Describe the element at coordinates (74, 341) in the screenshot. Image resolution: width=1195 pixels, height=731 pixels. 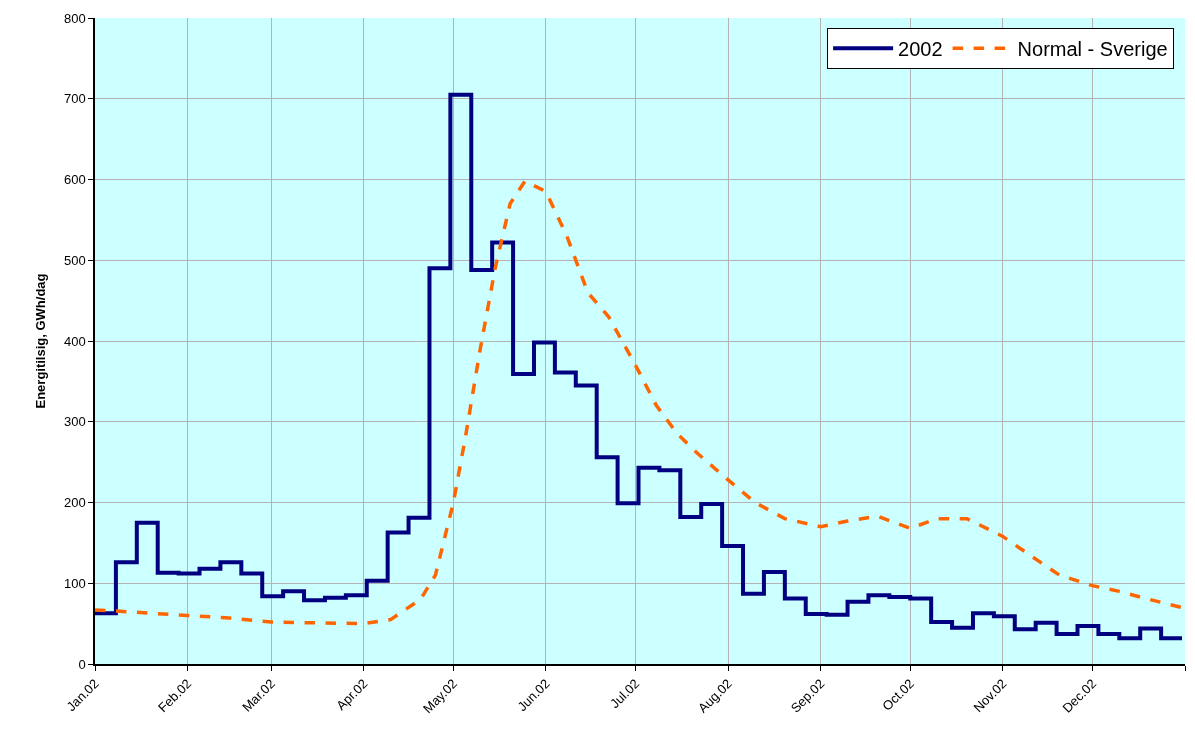
I see `y-tick-label: 400` at that location.